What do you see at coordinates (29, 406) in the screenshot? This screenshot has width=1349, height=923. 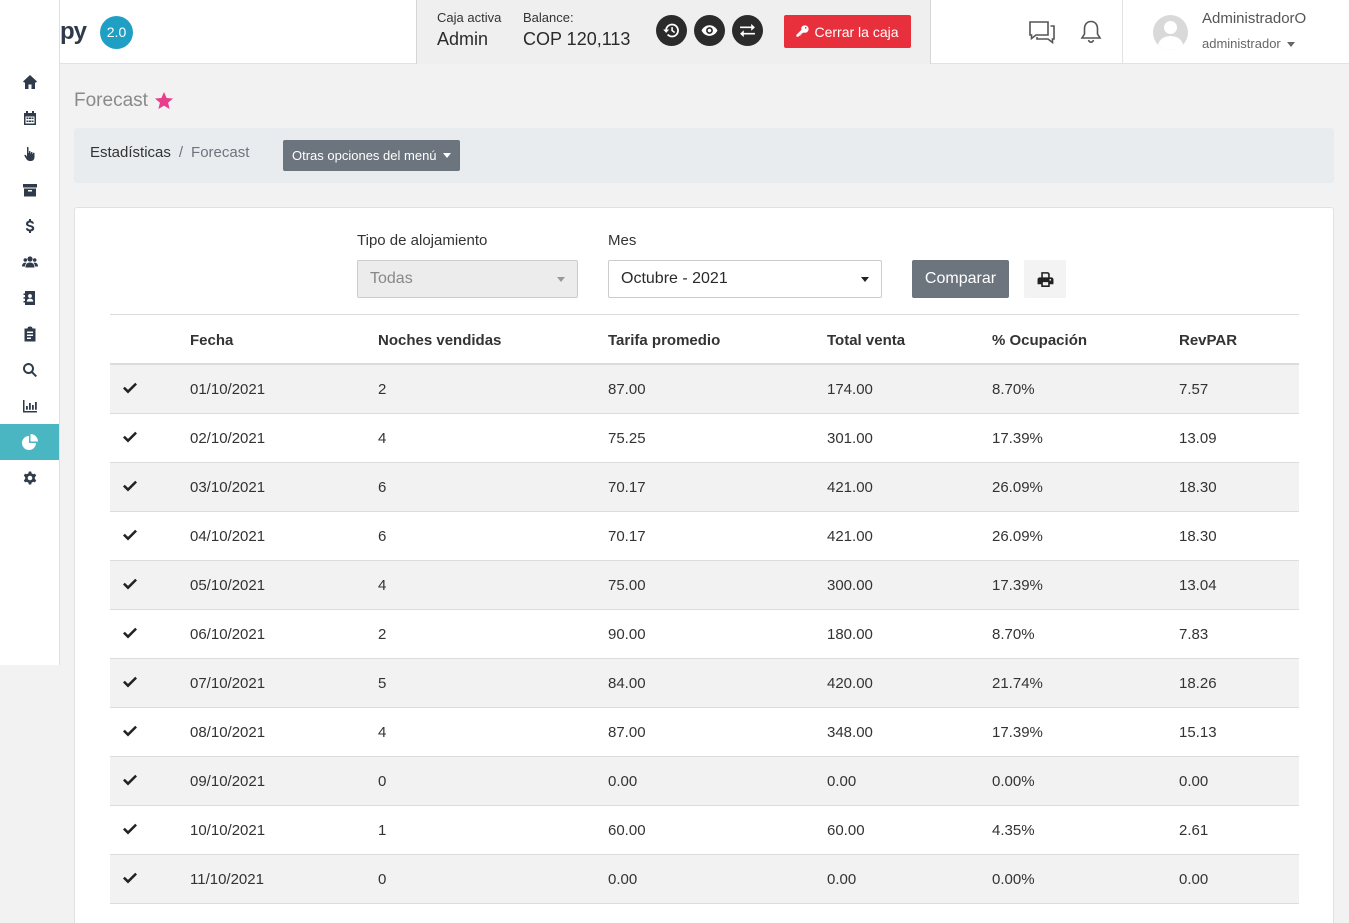 I see `sidebar-item-reports` at bounding box center [29, 406].